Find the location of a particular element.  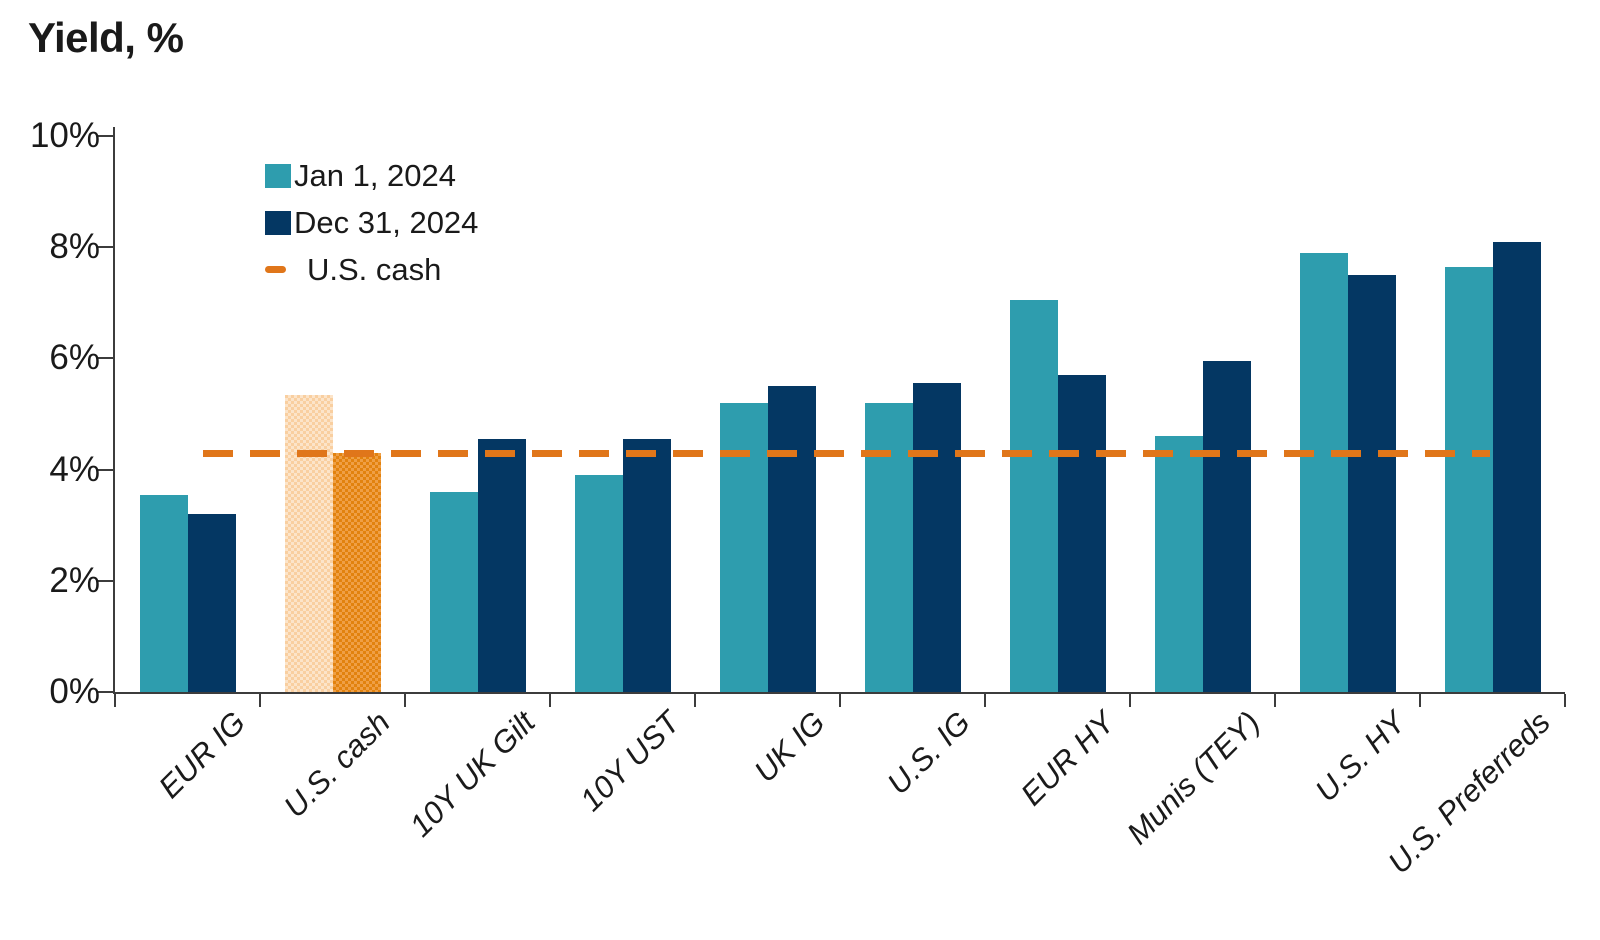

x-category-label-eur-ig: EUR IG is located at coordinates (201, 754).